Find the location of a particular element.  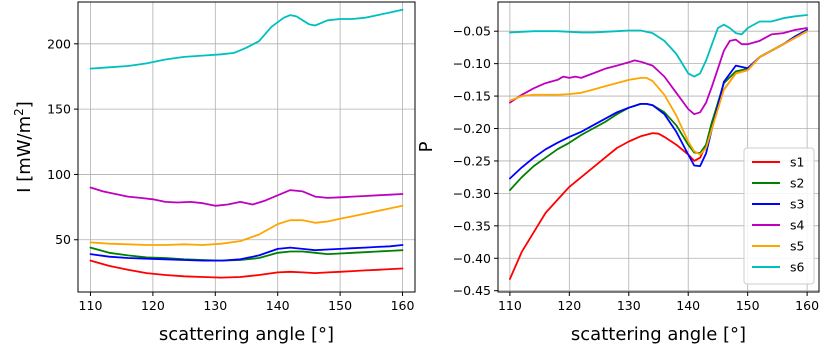

y-tick-label: 100 is located at coordinates (59, 174).